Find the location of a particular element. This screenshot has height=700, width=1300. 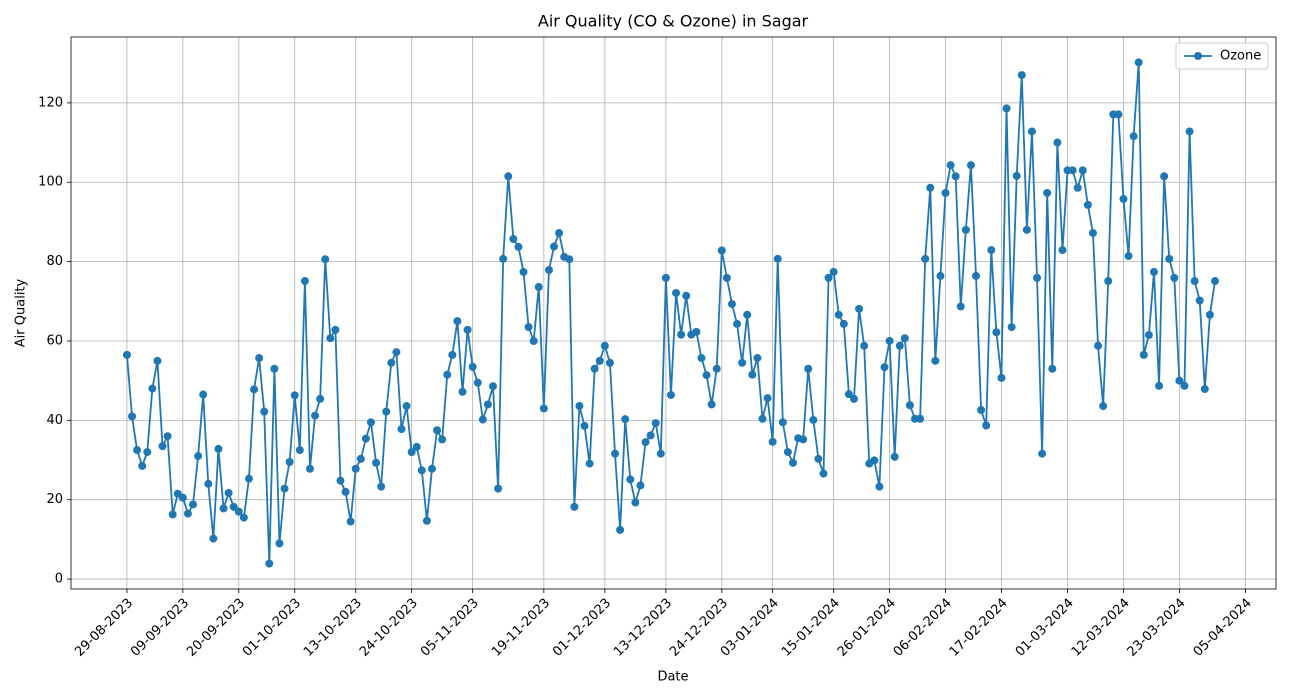

x-tick-label: 20-09-2023 is located at coordinates (216, 628).